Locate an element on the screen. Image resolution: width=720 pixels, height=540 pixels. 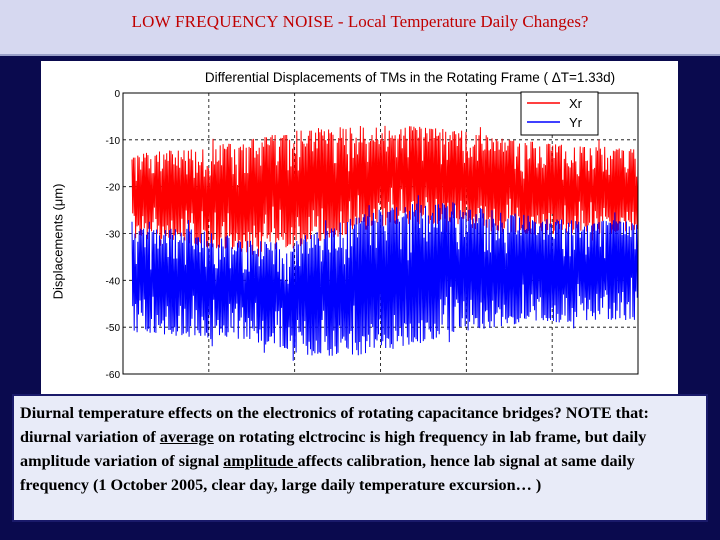
y-tick-labels: 0 -10 -20 -30 -40 -50 -60 is located at coordinates (113, 235).